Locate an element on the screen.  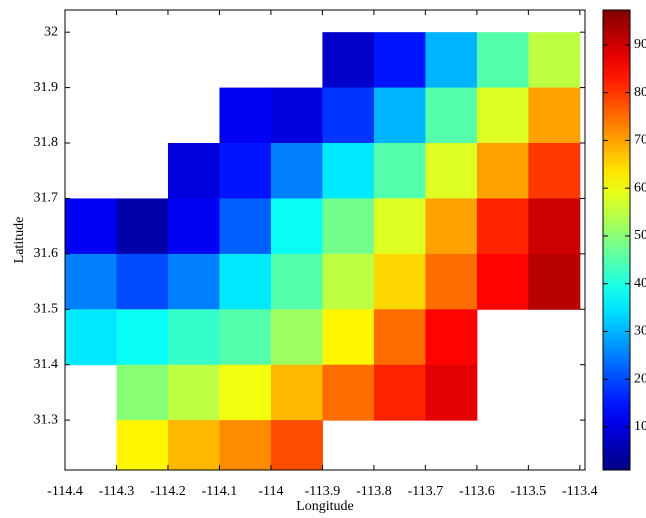
colorbar-tick-label: 30 is located at coordinates (640, 331).